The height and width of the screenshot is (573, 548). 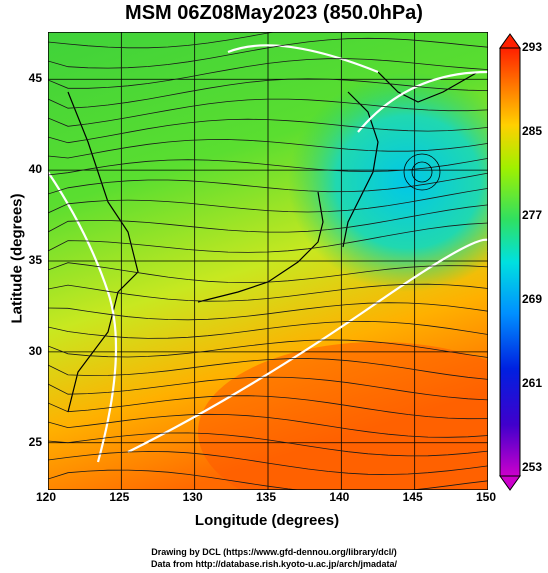 I want to click on colorbar-tick-label: 253, so click(x=532, y=467).